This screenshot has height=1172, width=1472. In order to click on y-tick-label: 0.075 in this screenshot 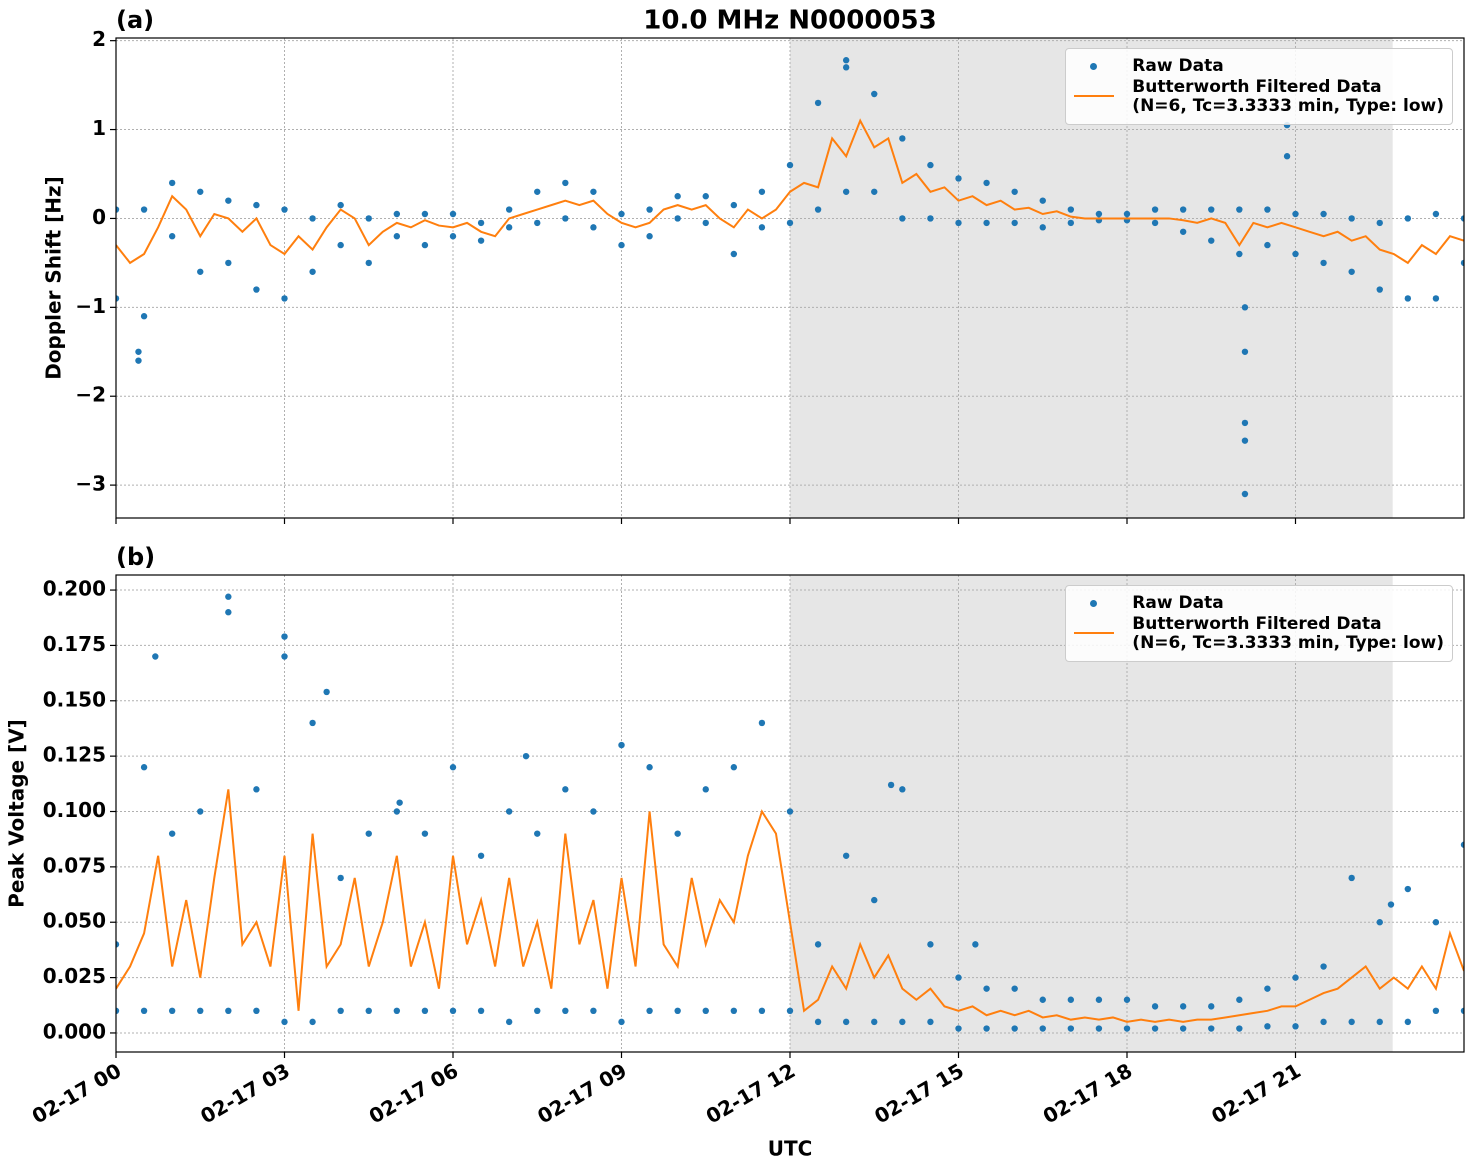, I will do `click(74, 865)`.